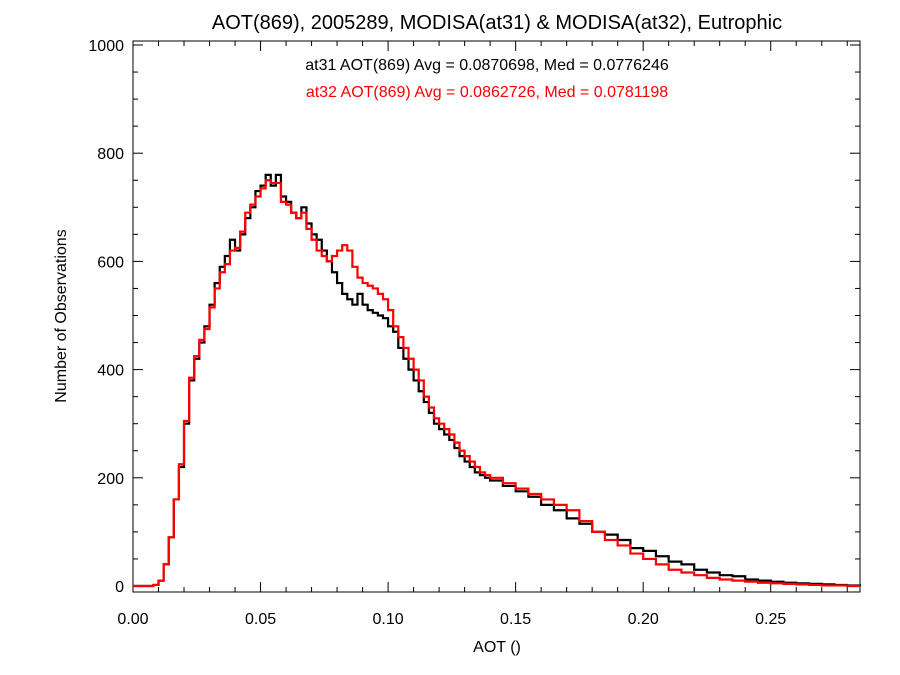 This screenshot has width=900, height=675. I want to click on x-tick-label: 0.20, so click(643, 619).